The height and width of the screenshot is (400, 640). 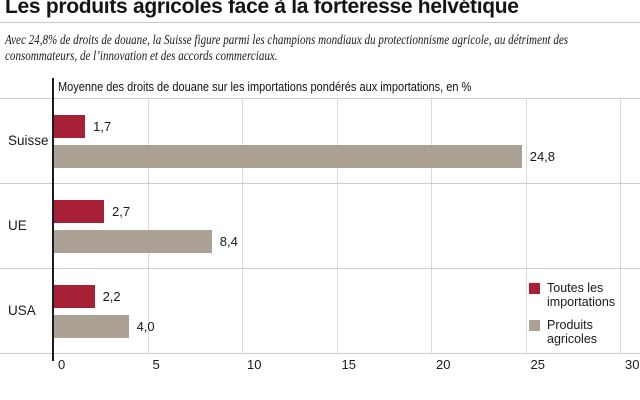 I want to click on legend-item: Toutes les importations, so click(x=584, y=295).